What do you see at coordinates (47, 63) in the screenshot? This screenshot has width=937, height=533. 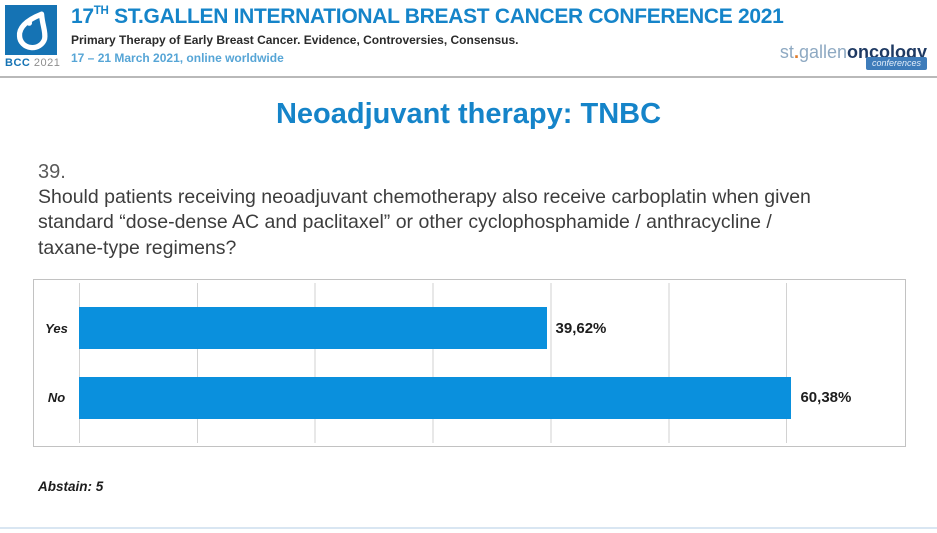 I see `bcc-logo-year: 2021` at bounding box center [47, 63].